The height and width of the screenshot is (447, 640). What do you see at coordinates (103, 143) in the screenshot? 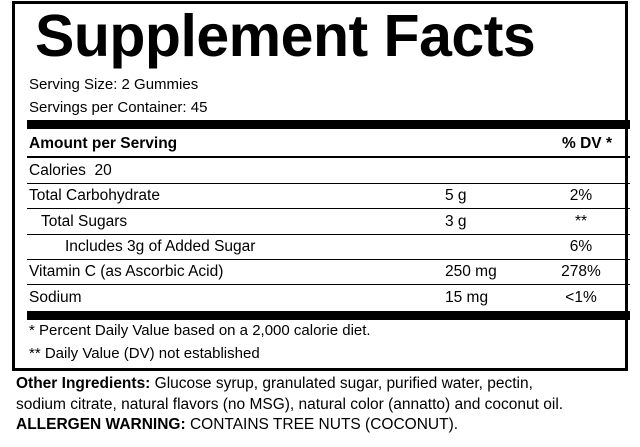
I see `amount-per-serving-header: Amount per Serving` at bounding box center [103, 143].